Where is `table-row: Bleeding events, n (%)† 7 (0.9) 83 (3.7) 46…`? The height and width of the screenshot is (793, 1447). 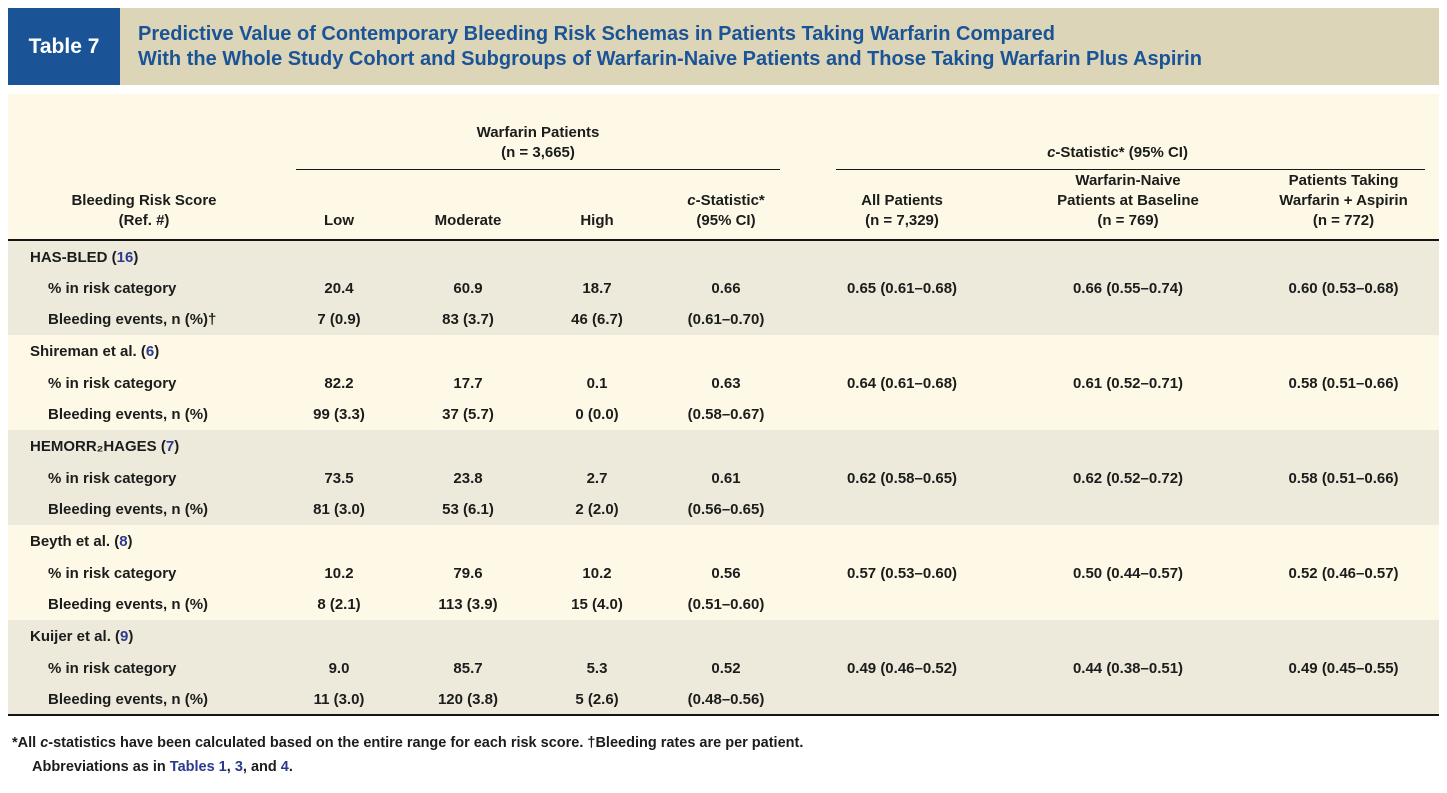 table-row: Bleeding events, n (%)† 7 (0.9) 83 (3.7) 46… is located at coordinates (724, 319).